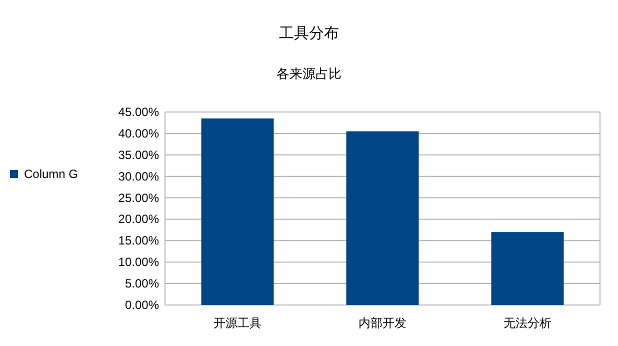 This screenshot has height=346, width=618. Describe the element at coordinates (139, 197) in the screenshot. I see `y-tick-label: 25.00%` at that location.